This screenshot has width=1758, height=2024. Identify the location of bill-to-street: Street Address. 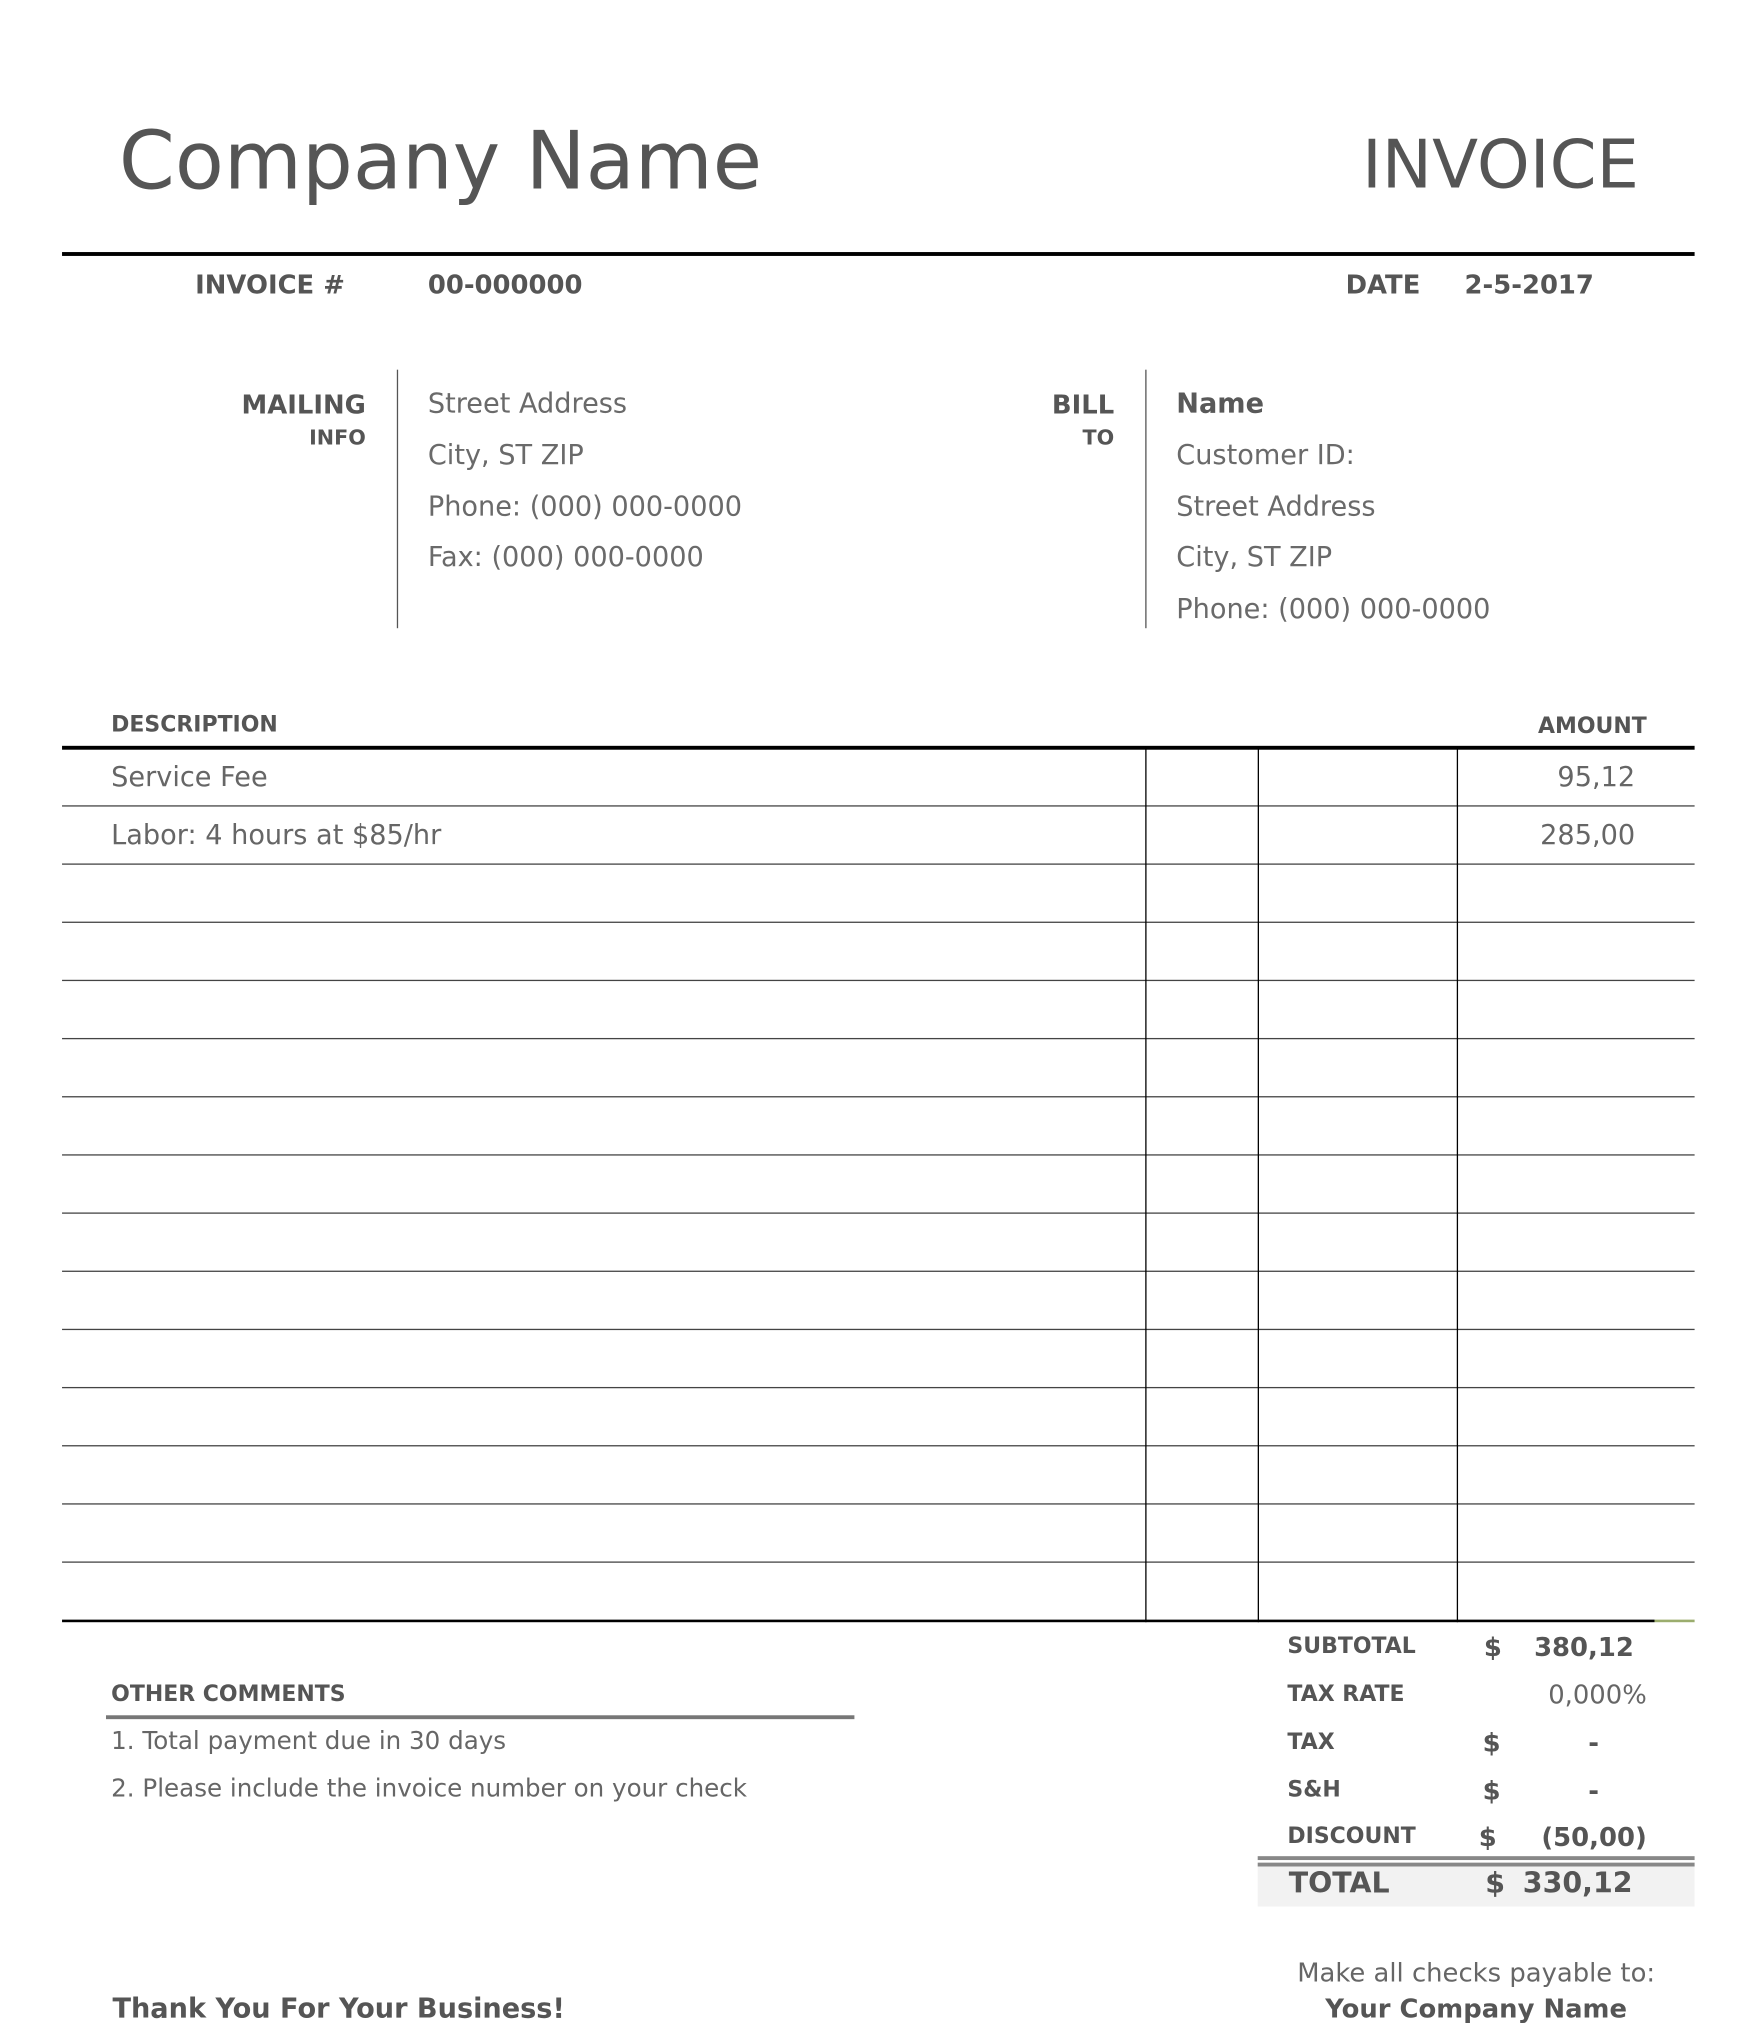
(1276, 507).